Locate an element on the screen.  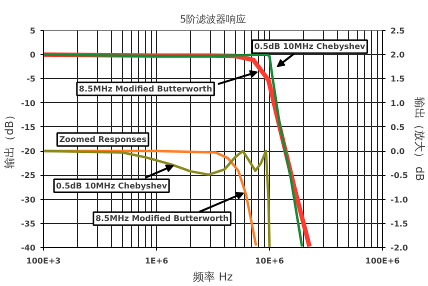
y-tick-label: 0 is located at coordinates (33, 55).